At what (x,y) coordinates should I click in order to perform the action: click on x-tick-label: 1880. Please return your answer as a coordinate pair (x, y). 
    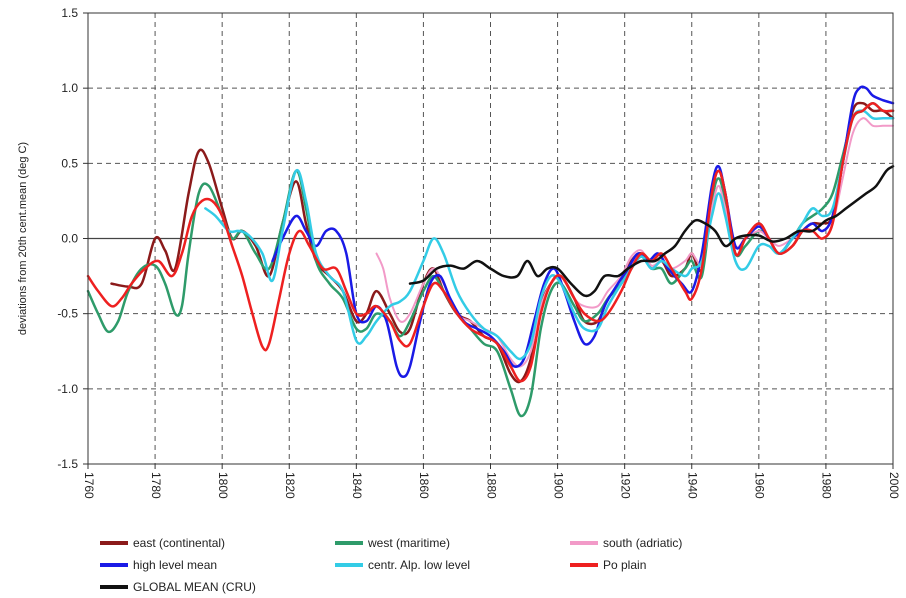
    Looking at the image, I should click on (491, 485).